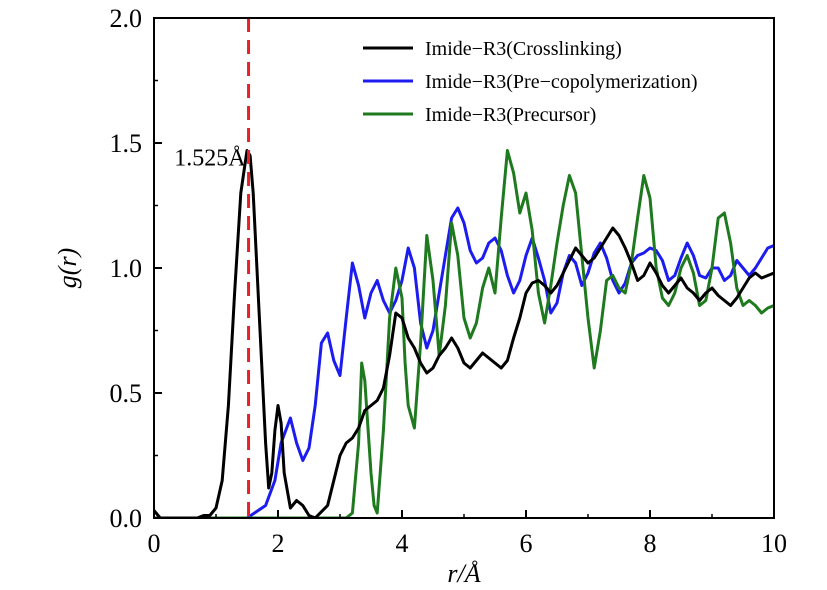 The width and height of the screenshot is (827, 590). Describe the element at coordinates (126, 143) in the screenshot. I see `y-tick-label: 1.5` at that location.